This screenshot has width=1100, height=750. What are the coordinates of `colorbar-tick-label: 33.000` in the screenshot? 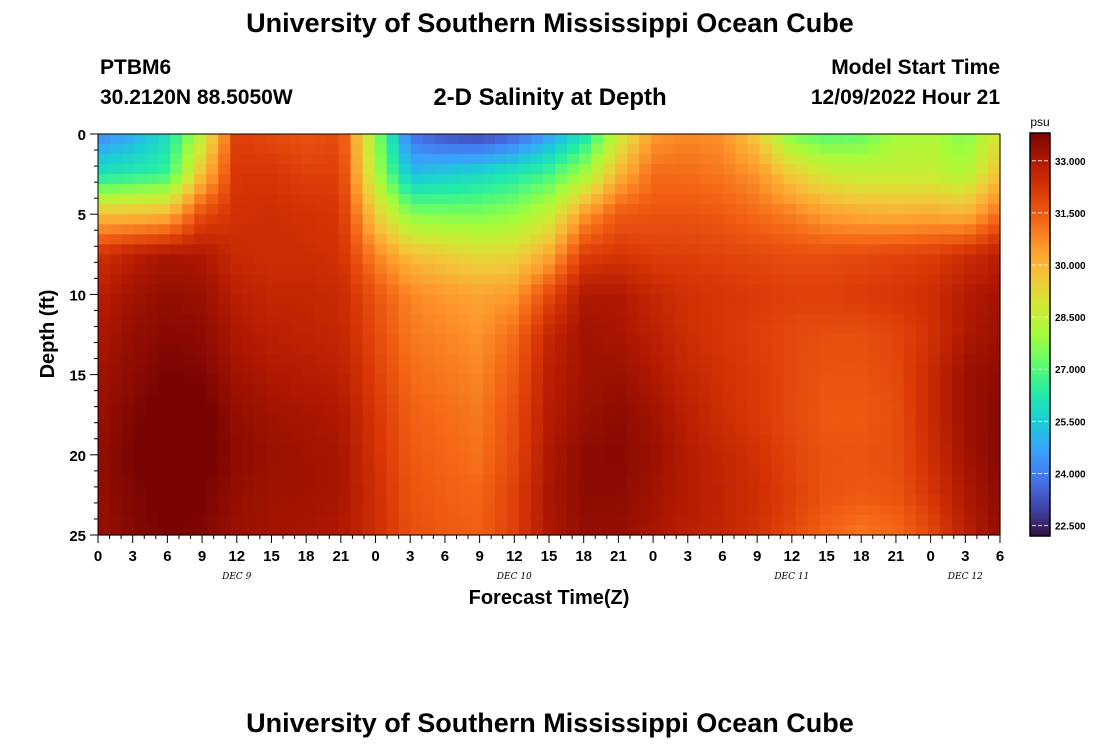 It's located at (1070, 162).